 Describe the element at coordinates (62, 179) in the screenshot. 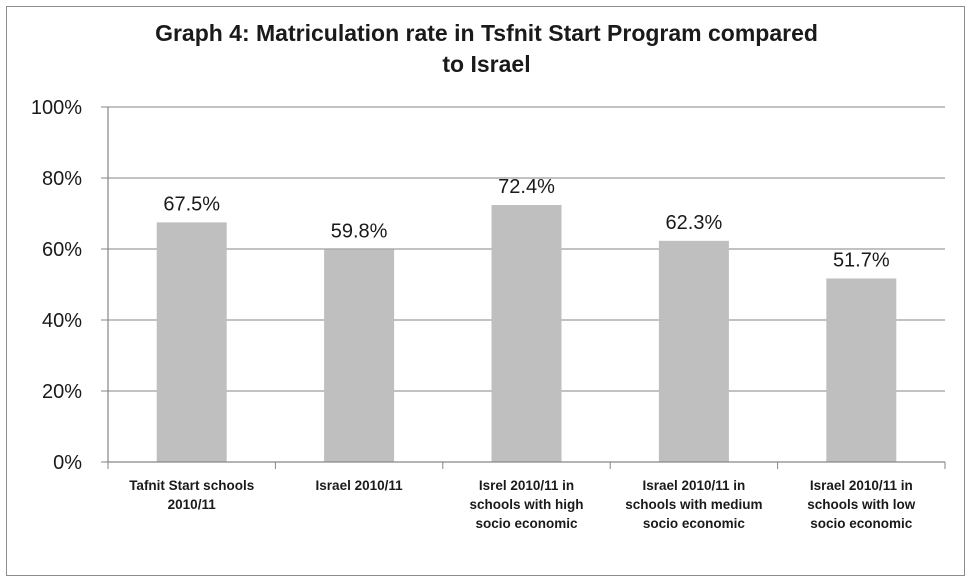

I see `y-tick-label: 80%` at that location.